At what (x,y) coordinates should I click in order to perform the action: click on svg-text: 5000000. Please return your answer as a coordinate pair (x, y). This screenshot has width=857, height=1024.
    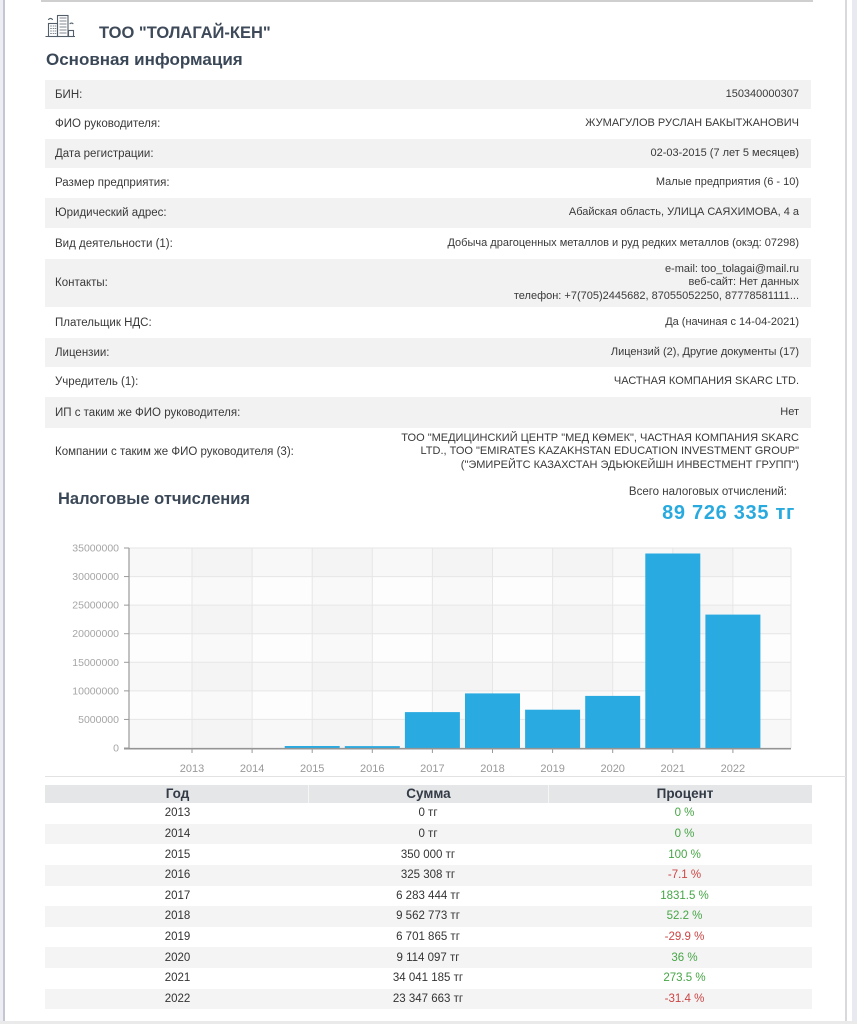
    Looking at the image, I should click on (98, 720).